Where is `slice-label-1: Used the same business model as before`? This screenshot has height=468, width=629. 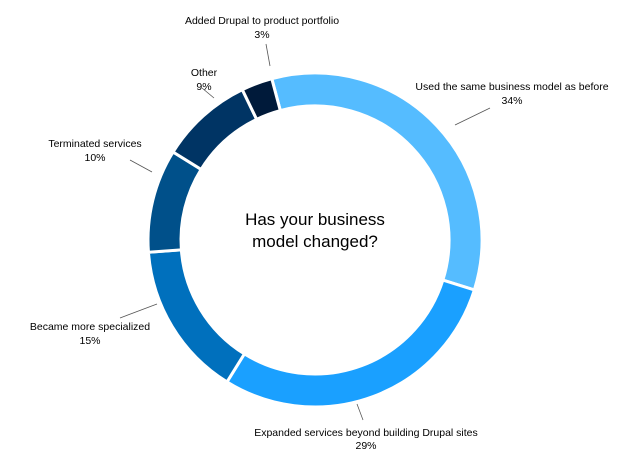 slice-label-1: Used the same business model as before is located at coordinates (511, 87).